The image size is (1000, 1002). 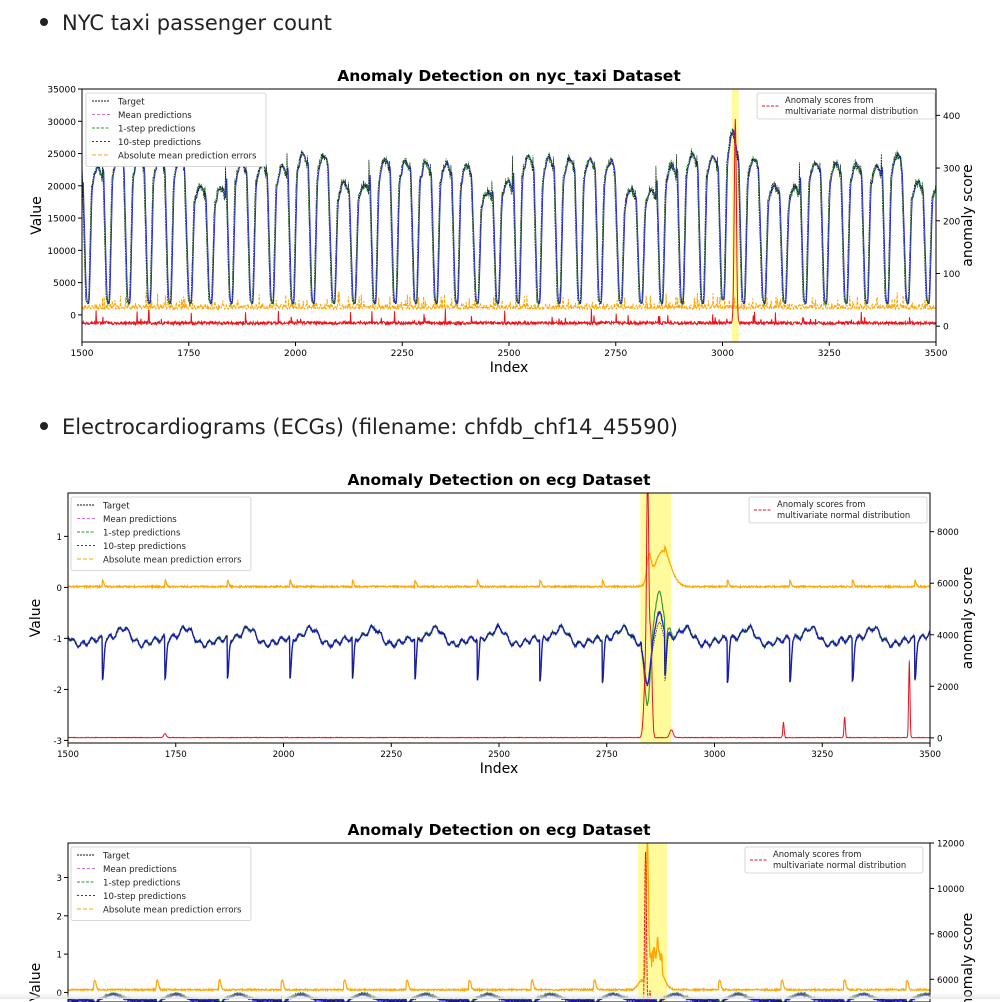 I want to click on y2-tick-label: 300, so click(x=951, y=170).